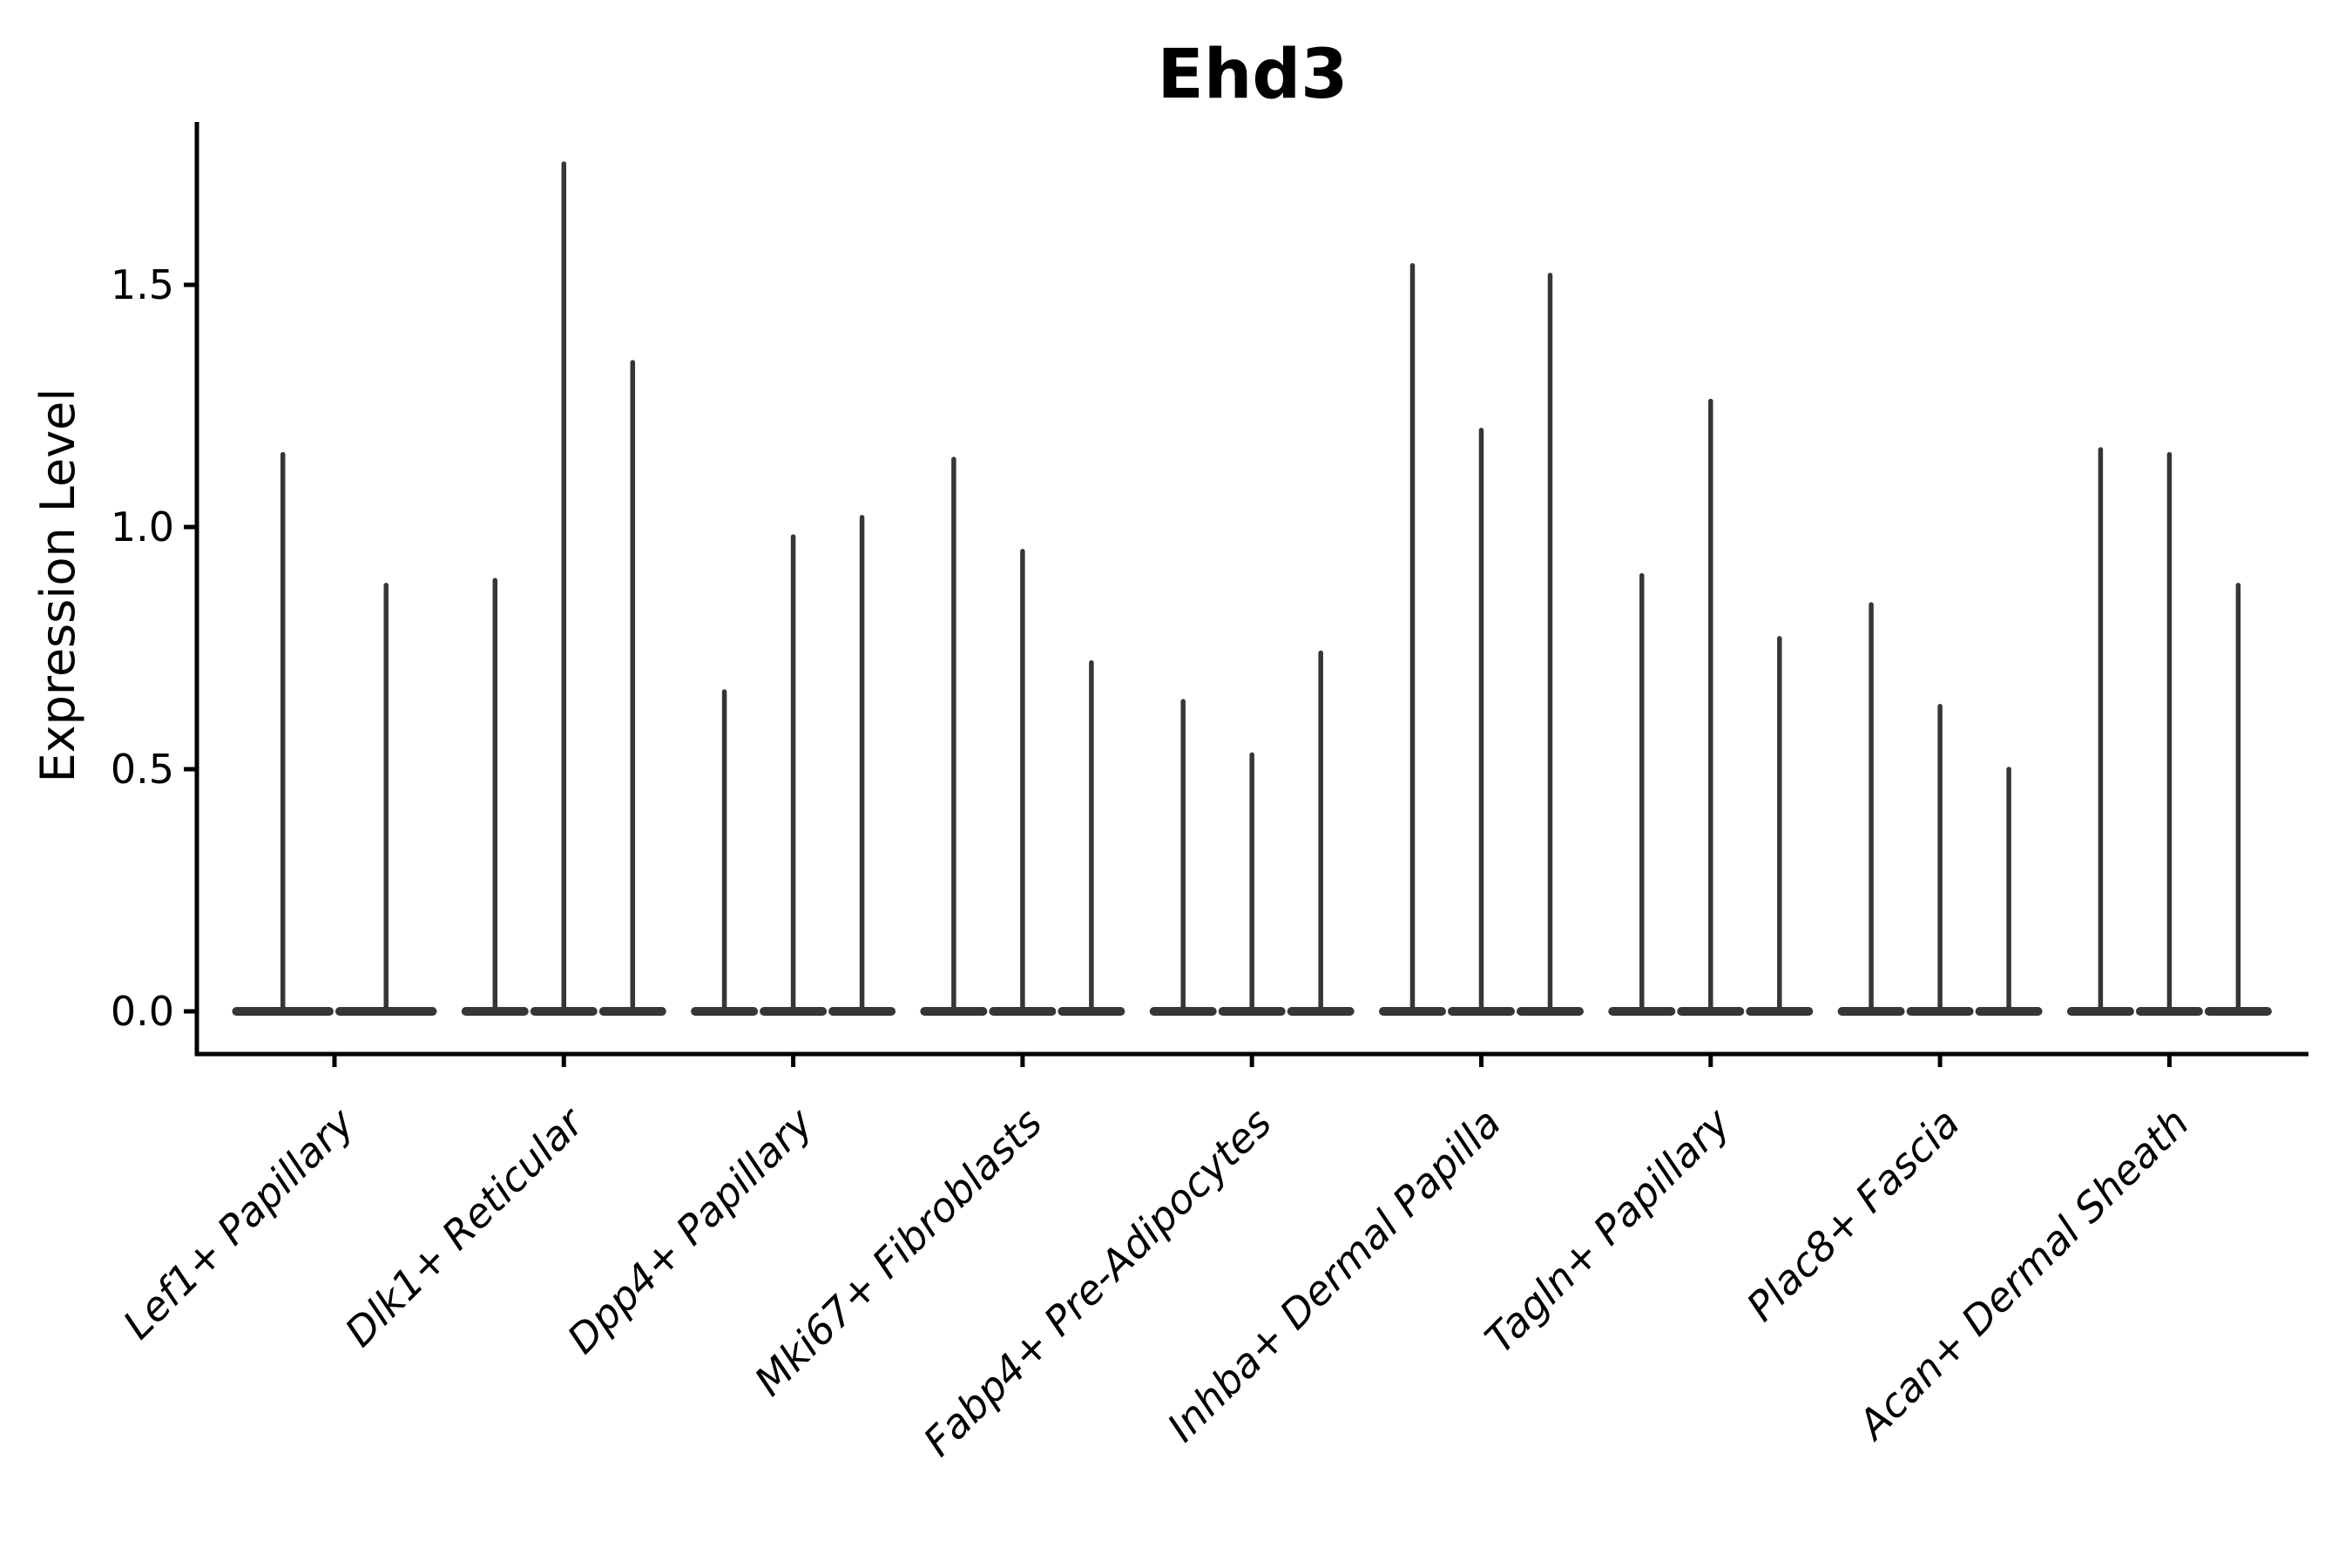 The width and height of the screenshot is (2352, 1568). I want to click on x-tick-label: Lef1+ Papillary, so click(238, 1223).